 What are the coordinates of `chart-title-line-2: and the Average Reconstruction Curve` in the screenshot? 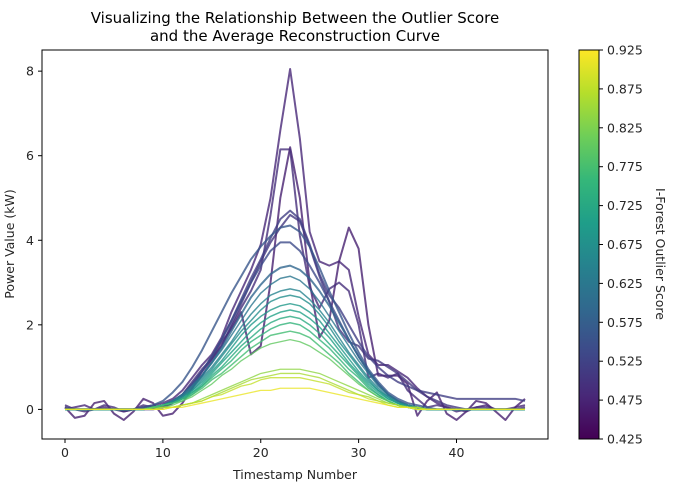 It's located at (295, 36).